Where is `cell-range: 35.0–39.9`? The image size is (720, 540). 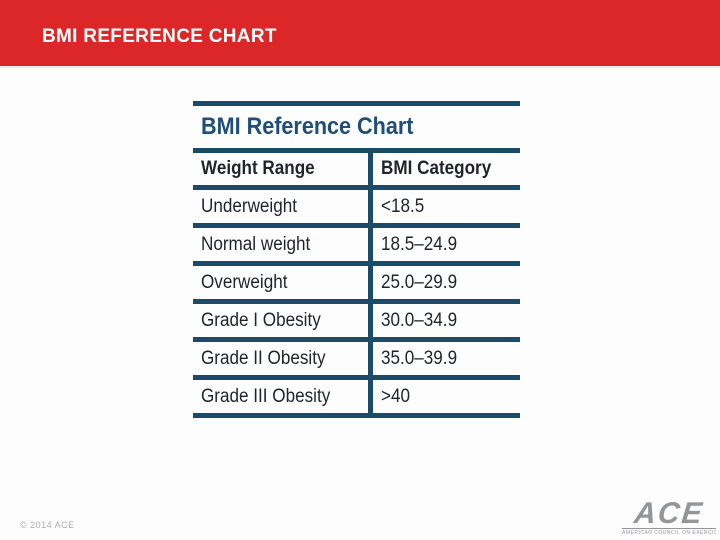 cell-range: 35.0–39.9 is located at coordinates (419, 358).